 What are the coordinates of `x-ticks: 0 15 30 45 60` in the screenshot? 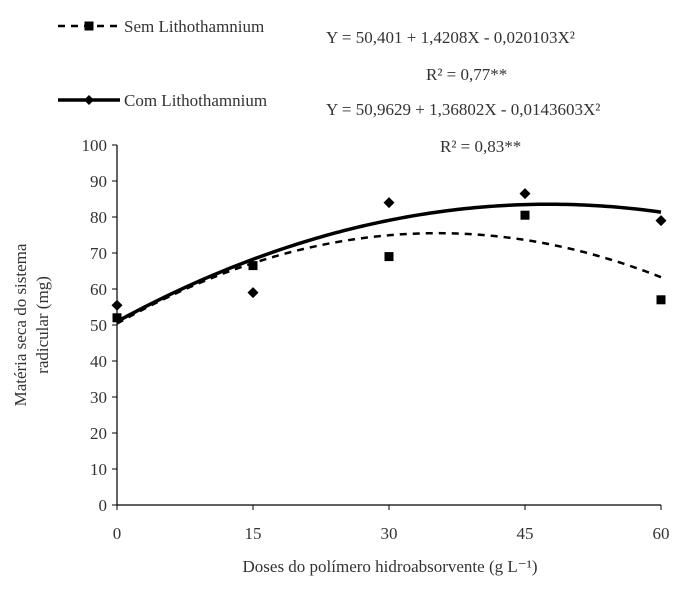 It's located at (391, 524).